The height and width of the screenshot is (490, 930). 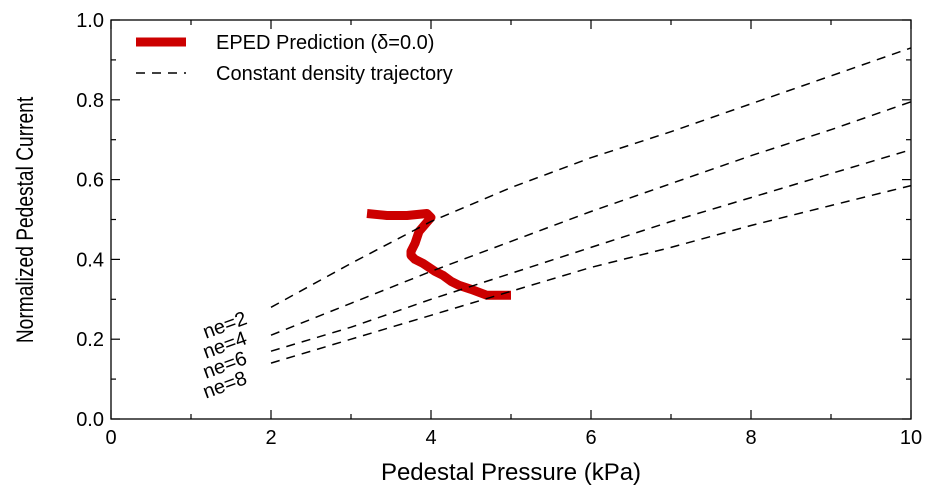 What do you see at coordinates (270, 438) in the screenshot?
I see `x-tick-label: 2` at bounding box center [270, 438].